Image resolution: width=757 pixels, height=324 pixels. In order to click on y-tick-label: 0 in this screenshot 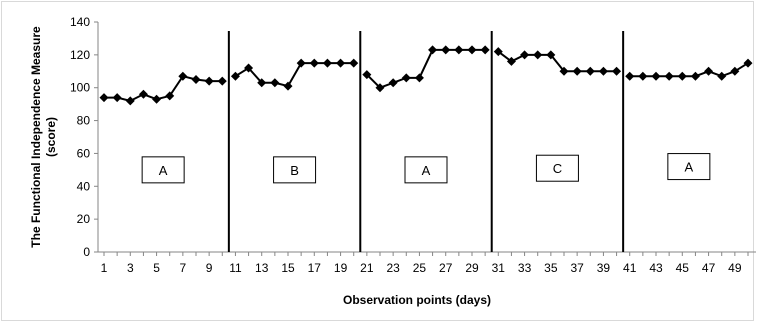, I will do `click(86, 252)`.